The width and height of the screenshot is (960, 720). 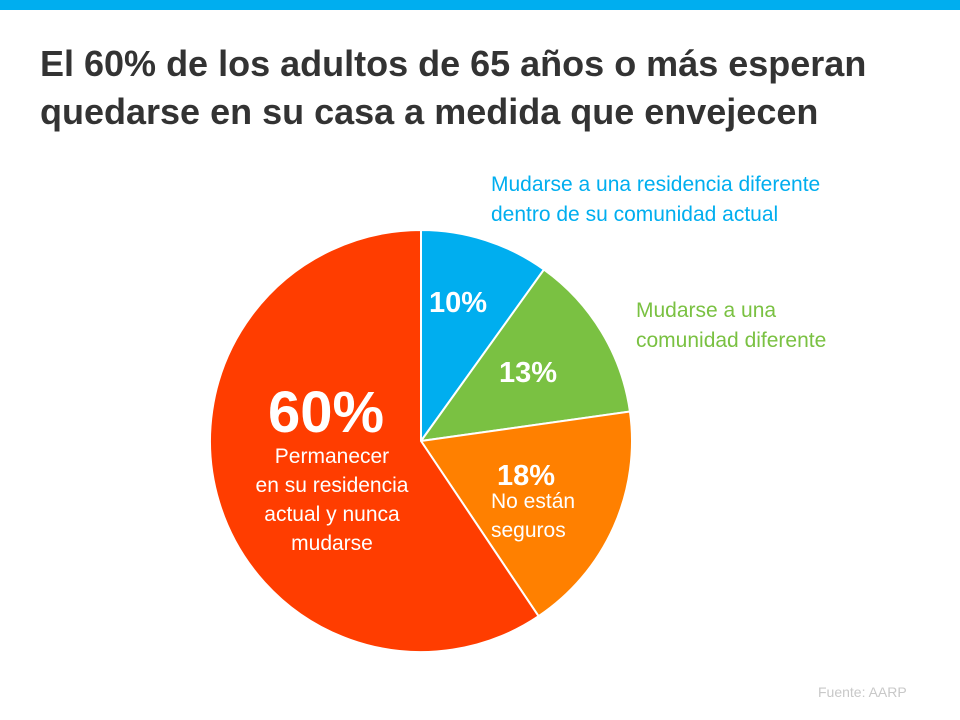 What do you see at coordinates (533, 501) in the screenshot?
I see `label-not-sure-line-1: No están` at bounding box center [533, 501].